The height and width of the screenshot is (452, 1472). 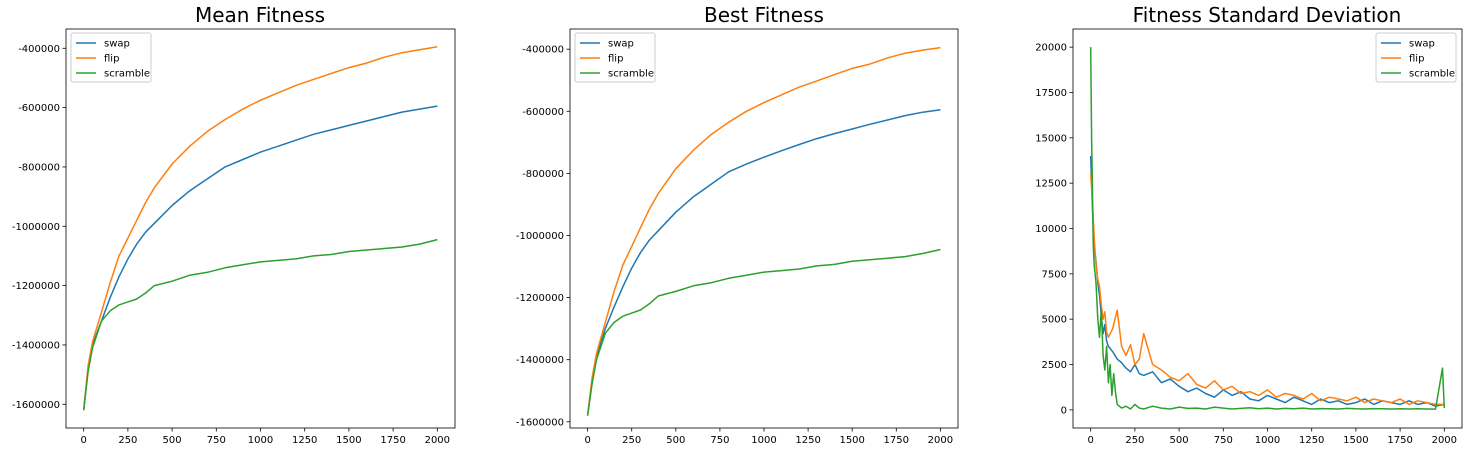 What do you see at coordinates (1051, 48) in the screenshot?
I see `y-tick-label: 20000` at bounding box center [1051, 48].